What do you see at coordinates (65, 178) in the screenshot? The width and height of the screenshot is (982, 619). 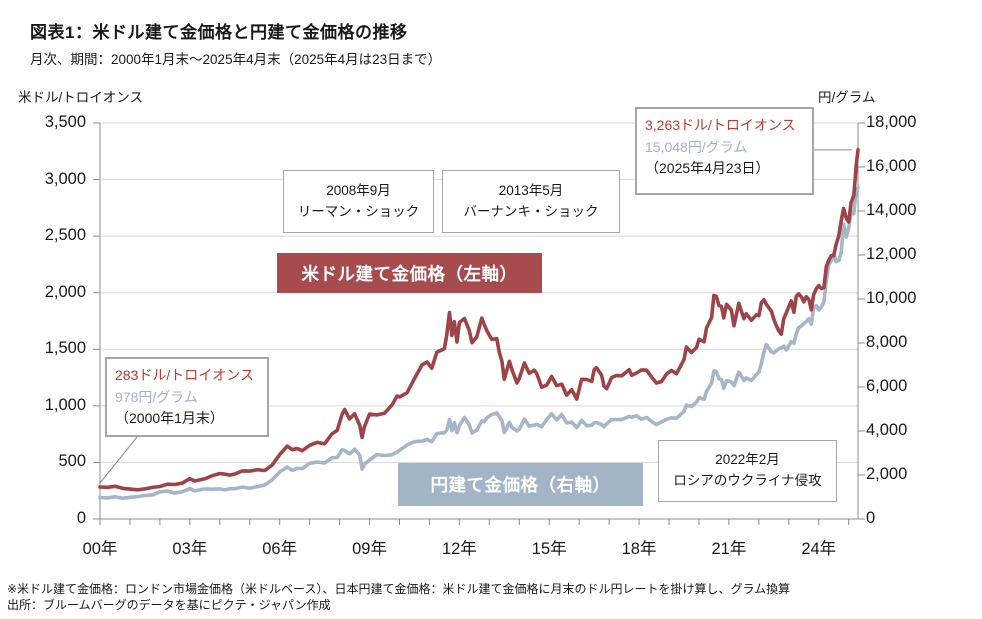 I see `left-axis-tick-label: 3,000` at bounding box center [65, 178].